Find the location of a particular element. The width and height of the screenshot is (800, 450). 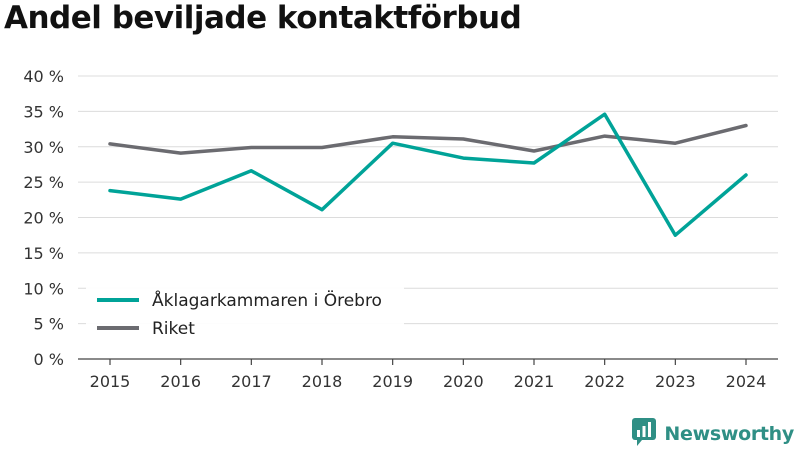

x-tick-label: 2024 is located at coordinates (746, 381).